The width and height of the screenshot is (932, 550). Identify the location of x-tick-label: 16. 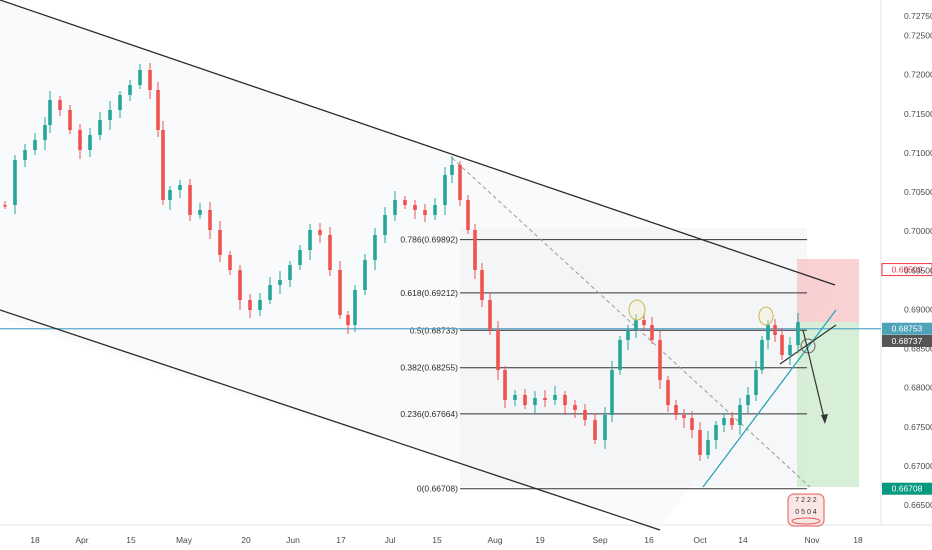
(649, 540).